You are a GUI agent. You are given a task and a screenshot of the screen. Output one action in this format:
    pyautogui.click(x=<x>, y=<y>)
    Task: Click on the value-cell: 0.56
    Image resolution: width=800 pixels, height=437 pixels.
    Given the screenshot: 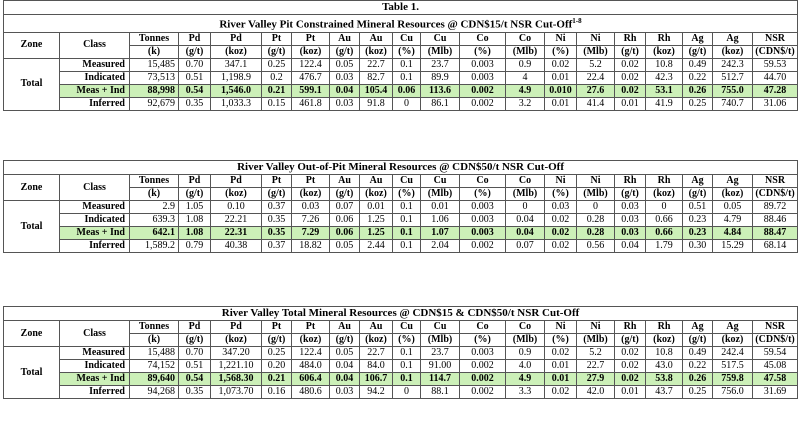 What is the action you would take?
    pyautogui.click(x=595, y=246)
    